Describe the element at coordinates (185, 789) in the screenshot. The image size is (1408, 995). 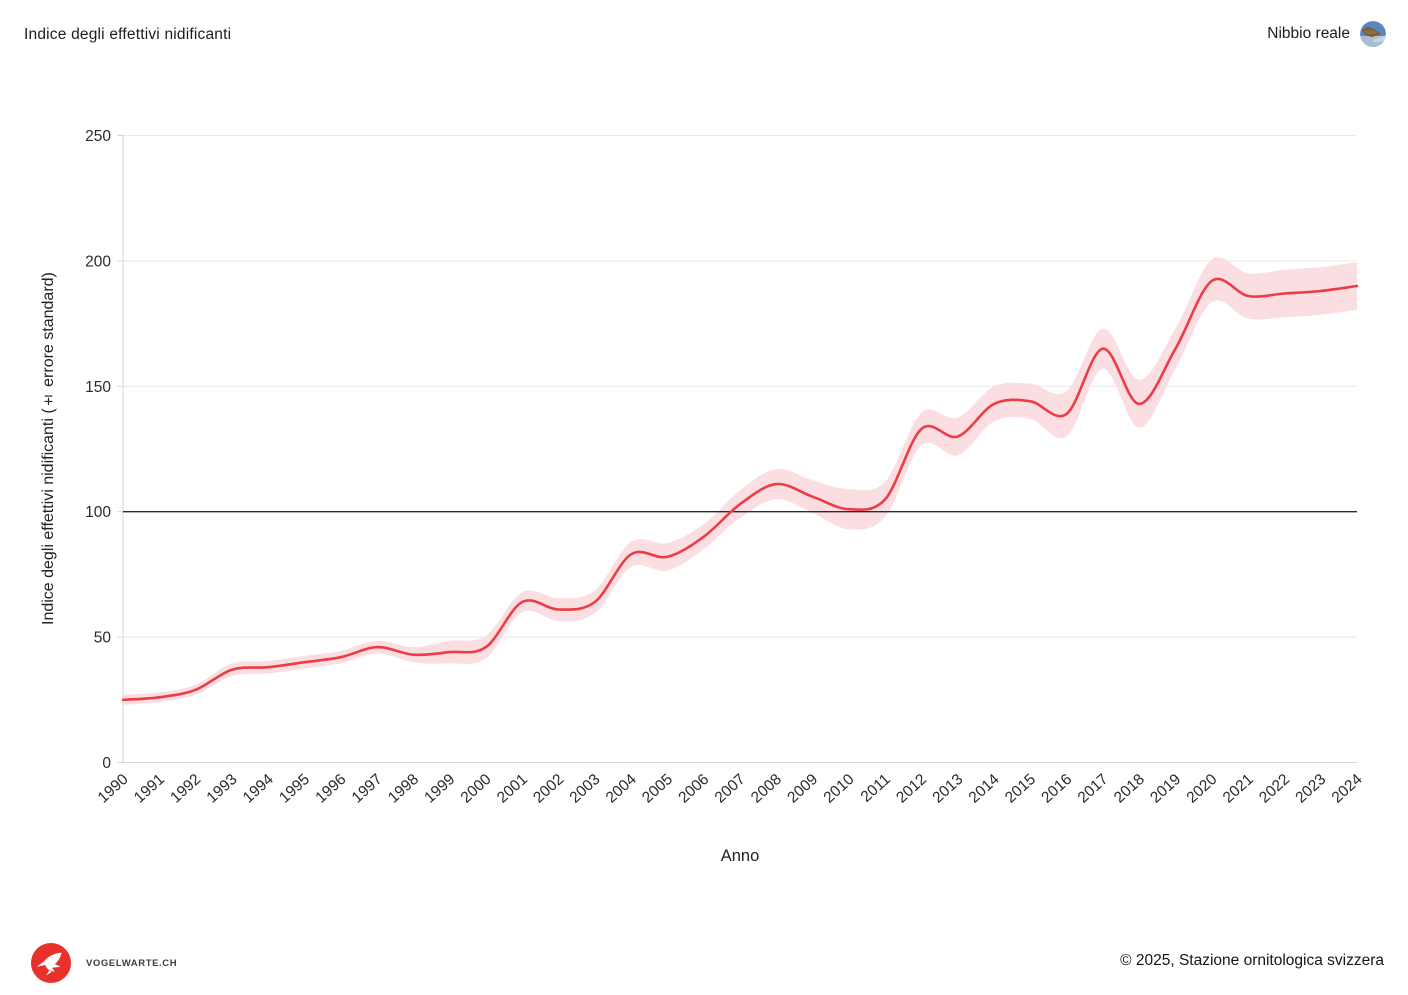
I see `x-tick-label: 1992` at that location.